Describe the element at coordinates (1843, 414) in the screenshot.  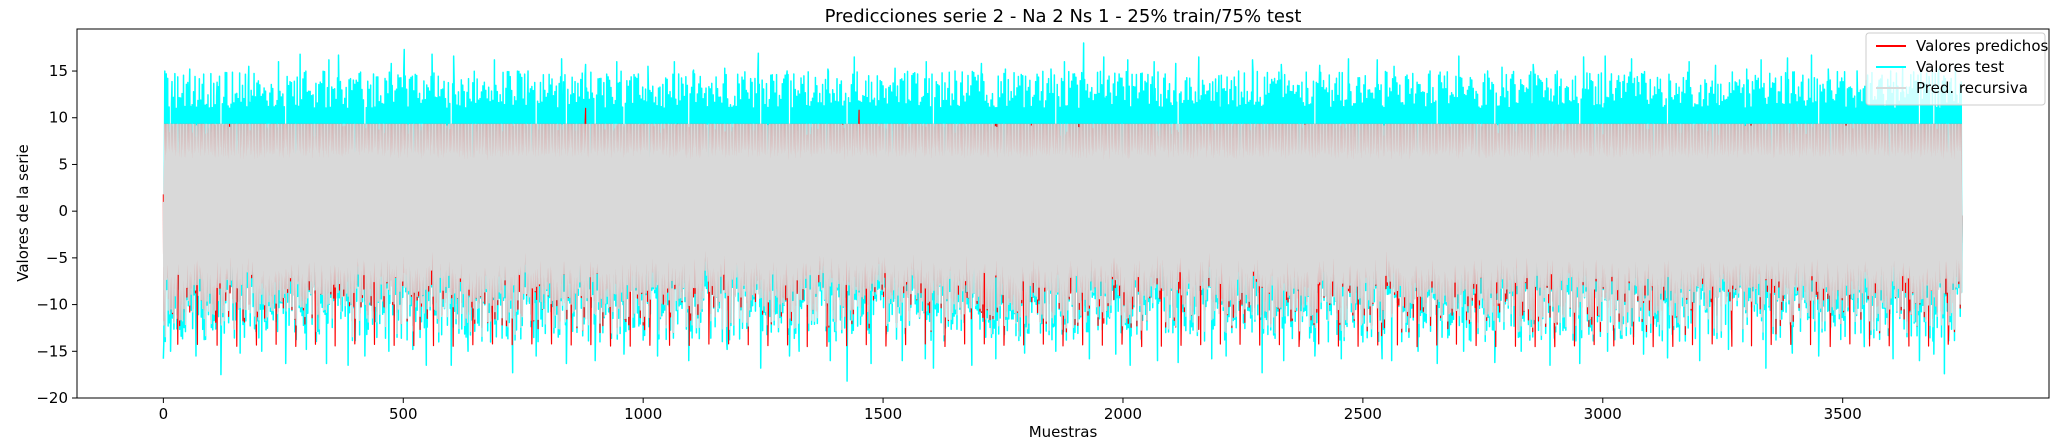
I see `x-tick-label: 3500` at that location.